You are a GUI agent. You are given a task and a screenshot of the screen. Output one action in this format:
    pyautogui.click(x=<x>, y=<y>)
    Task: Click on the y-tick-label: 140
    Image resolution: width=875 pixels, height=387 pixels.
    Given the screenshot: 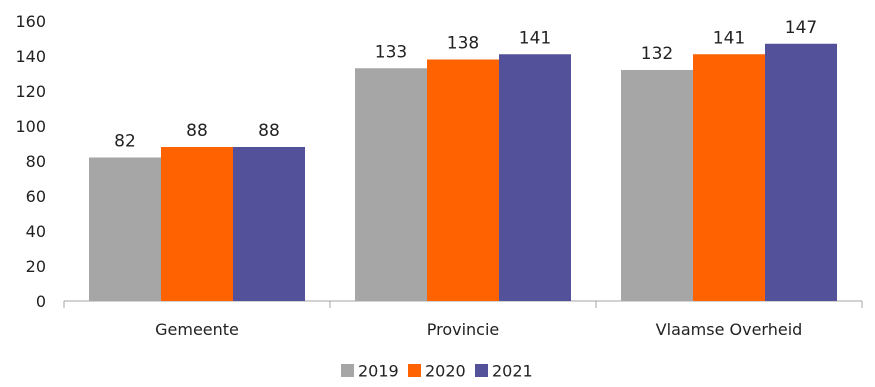 What is the action you would take?
    pyautogui.click(x=30, y=56)
    